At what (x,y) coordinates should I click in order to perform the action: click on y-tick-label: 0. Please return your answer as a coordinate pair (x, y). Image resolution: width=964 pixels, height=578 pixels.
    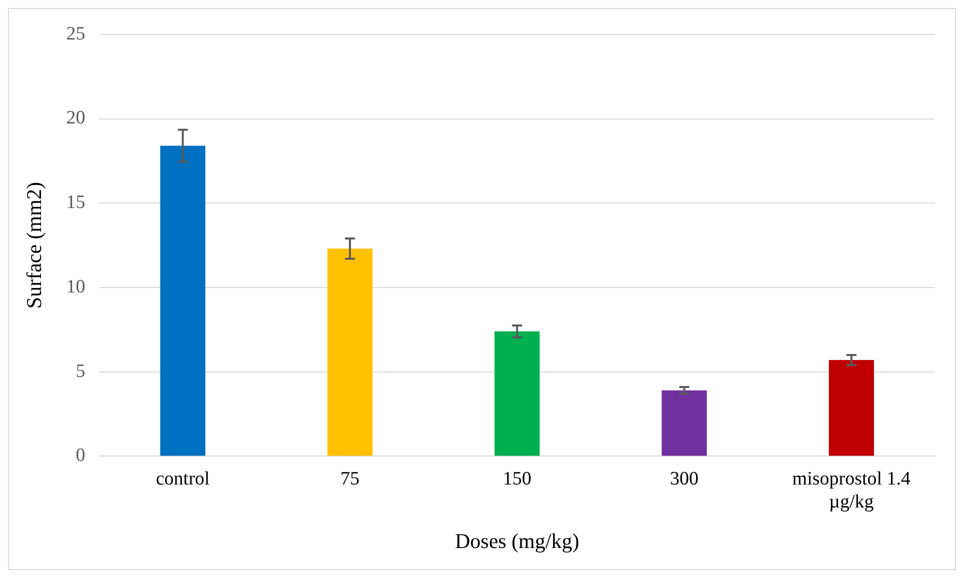
    Looking at the image, I should click on (81, 455).